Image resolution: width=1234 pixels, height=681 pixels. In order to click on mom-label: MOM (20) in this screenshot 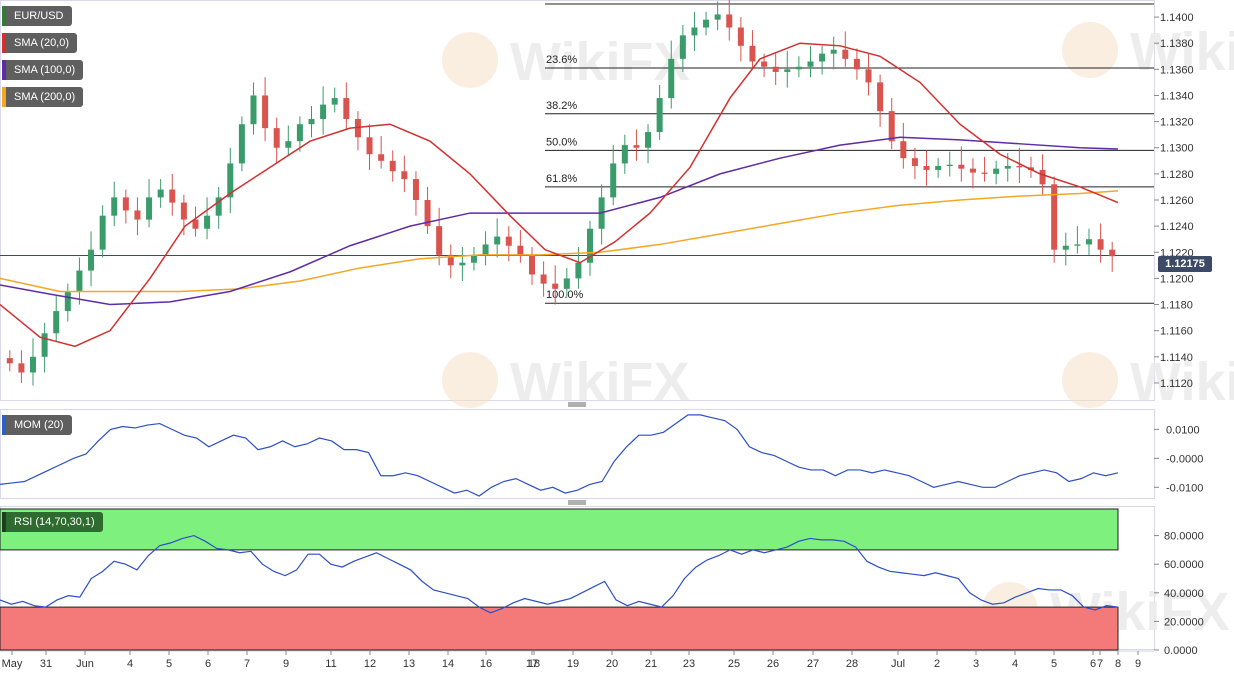, I will do `click(39, 425)`.